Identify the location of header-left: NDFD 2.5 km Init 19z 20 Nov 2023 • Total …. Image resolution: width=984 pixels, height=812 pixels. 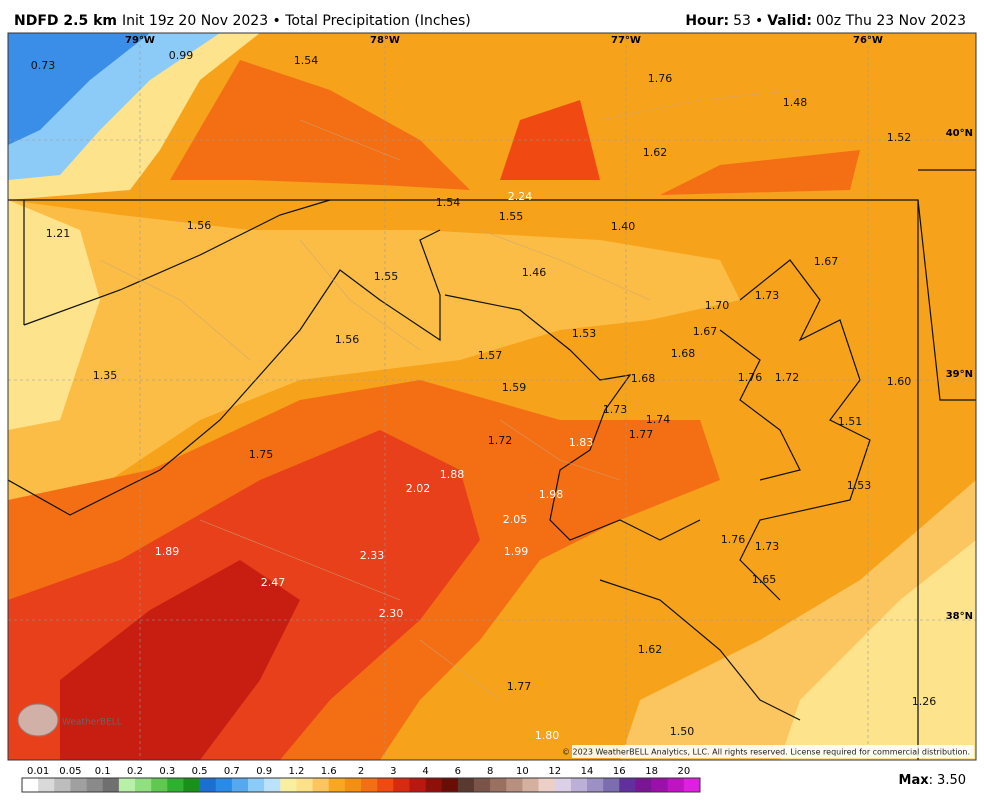
(242, 21).